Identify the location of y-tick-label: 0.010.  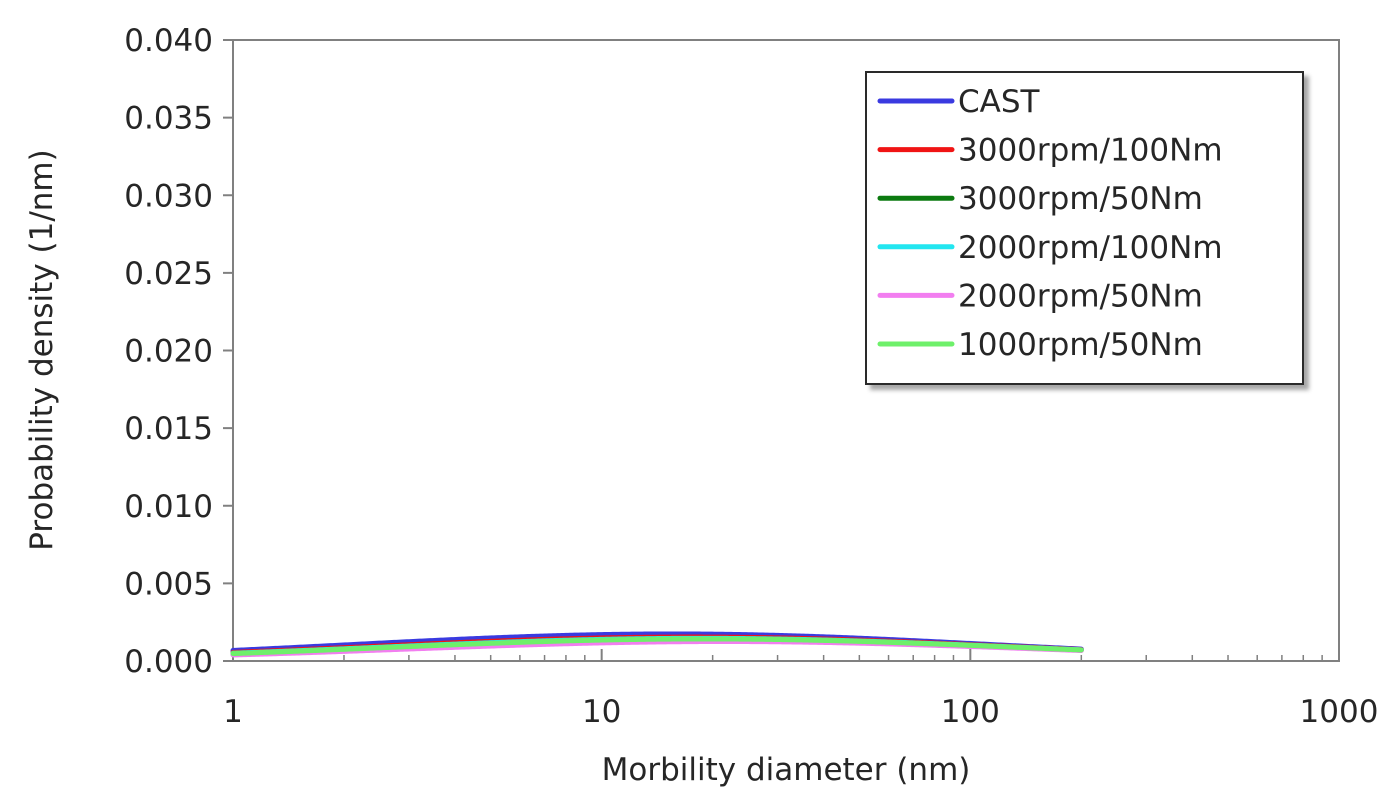
(168, 507).